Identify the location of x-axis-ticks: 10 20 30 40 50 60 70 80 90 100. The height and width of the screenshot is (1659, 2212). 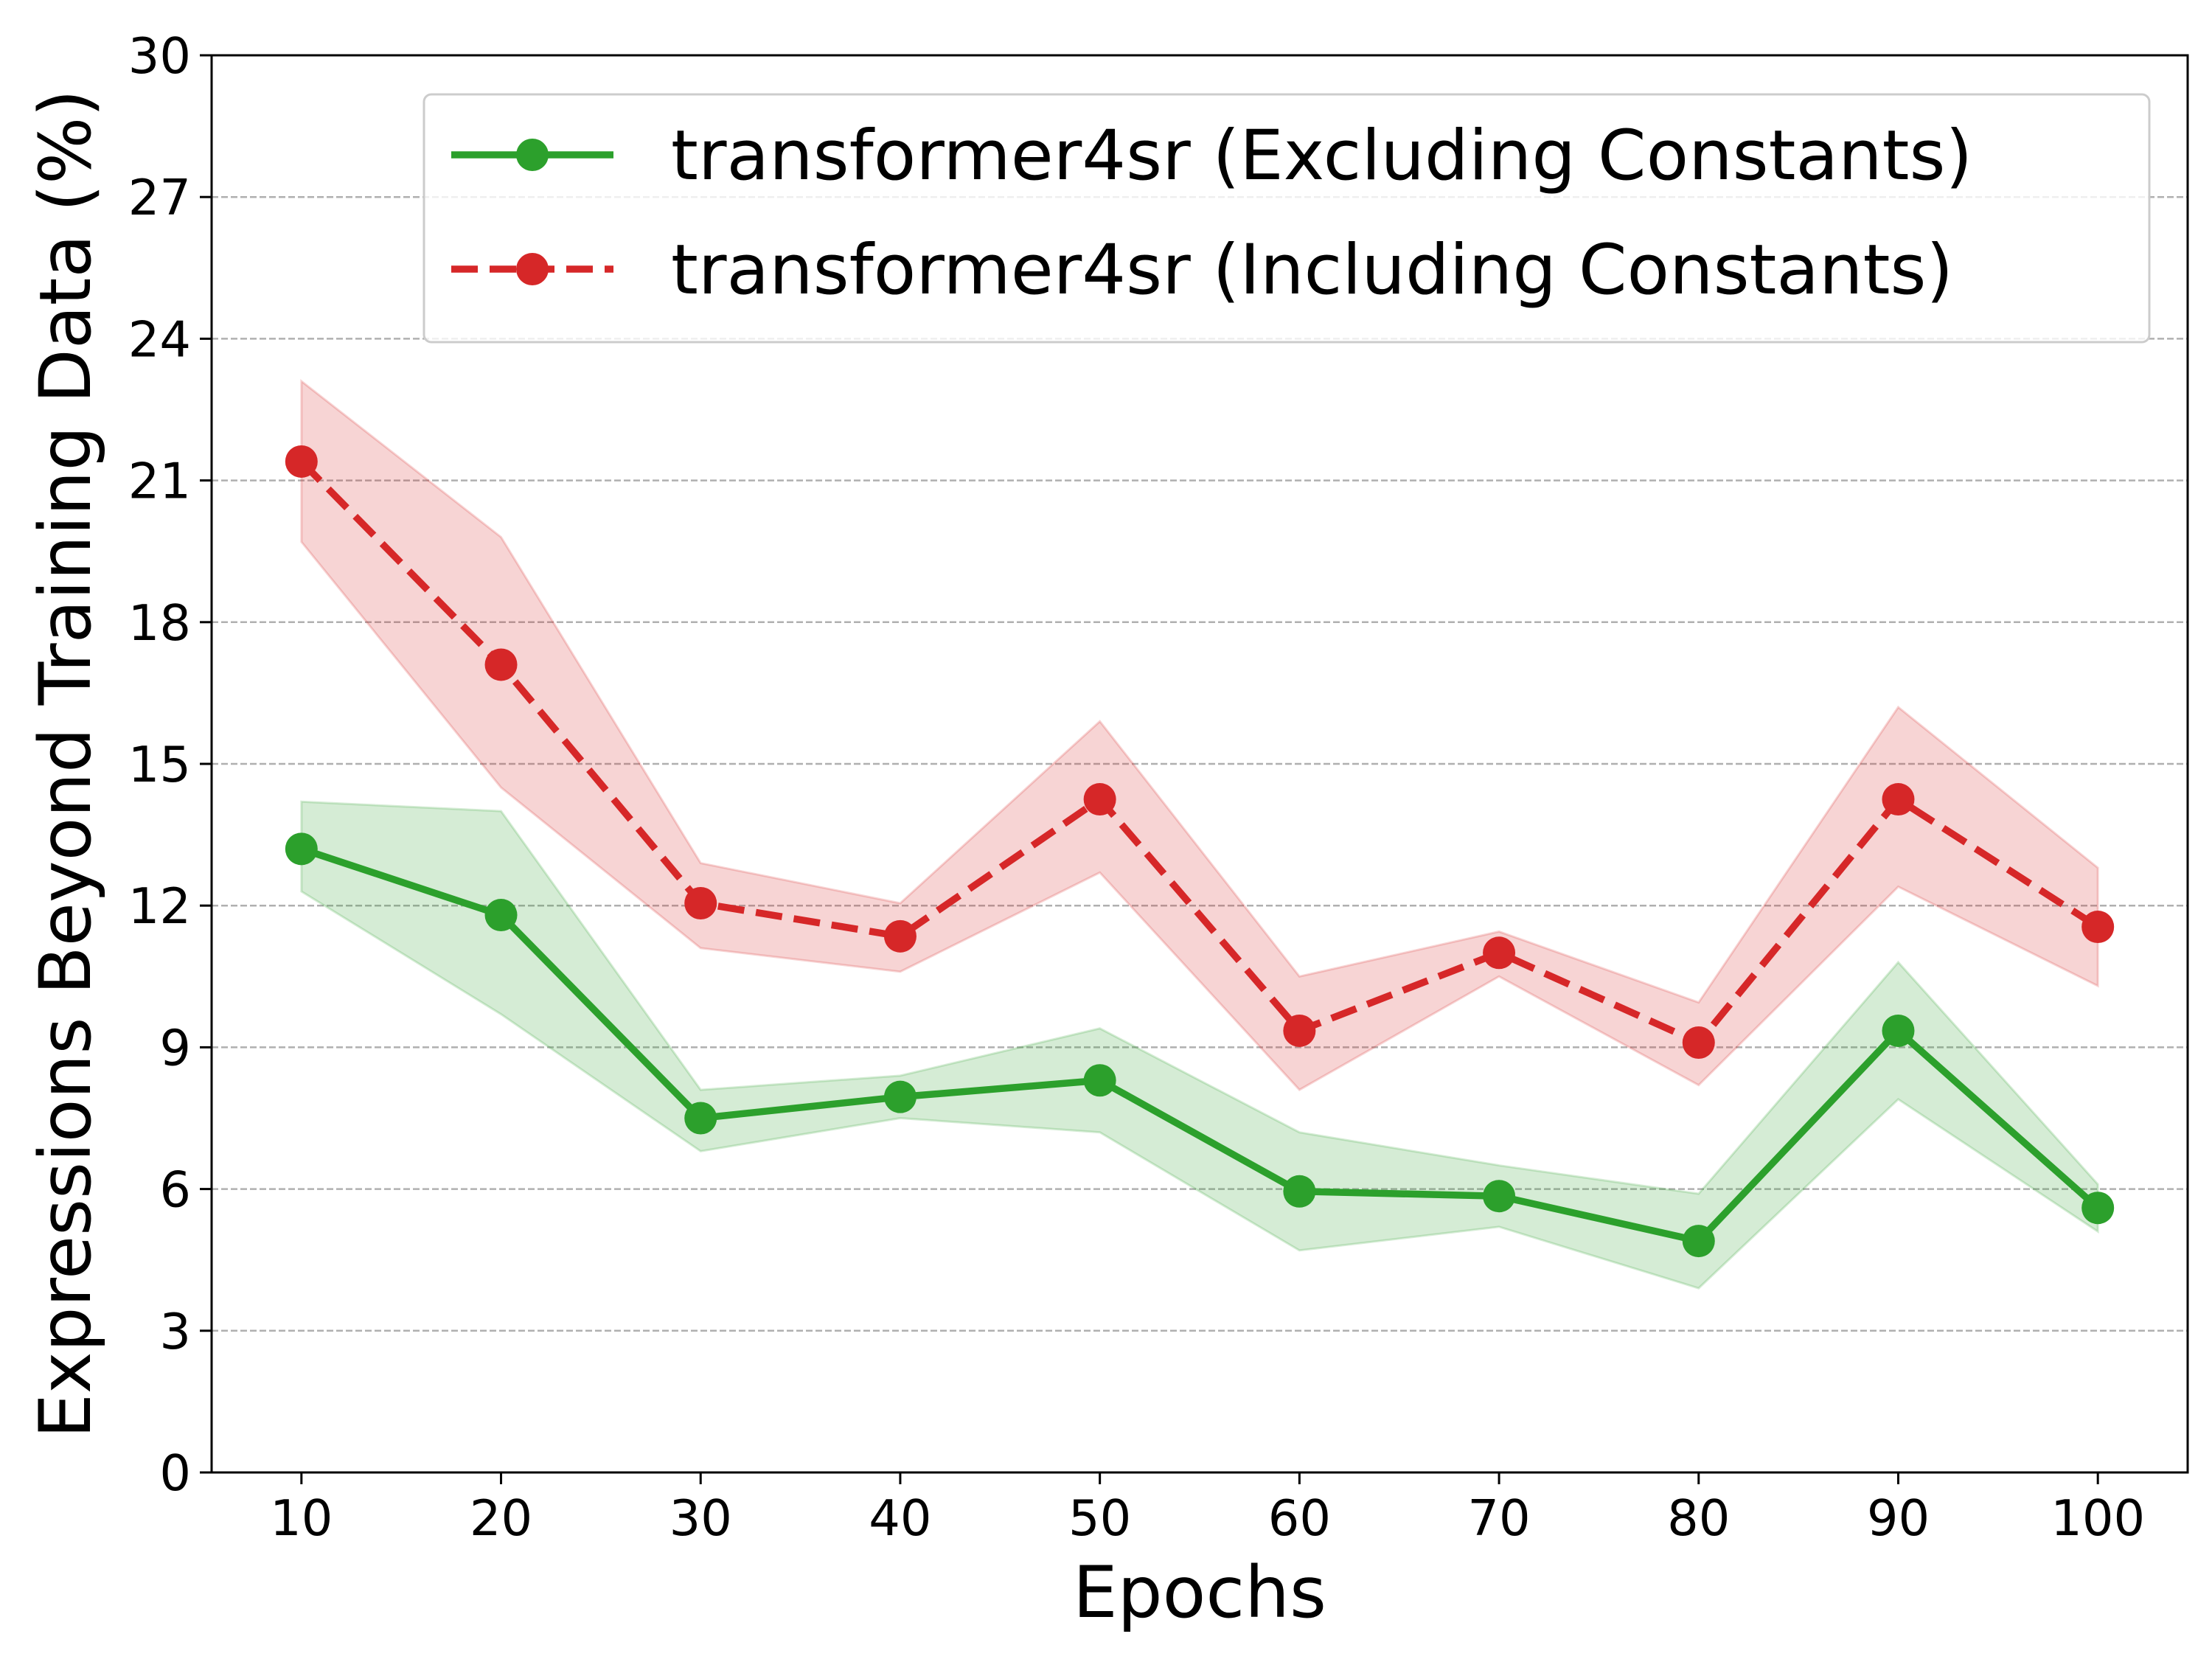
(1207, 1509).